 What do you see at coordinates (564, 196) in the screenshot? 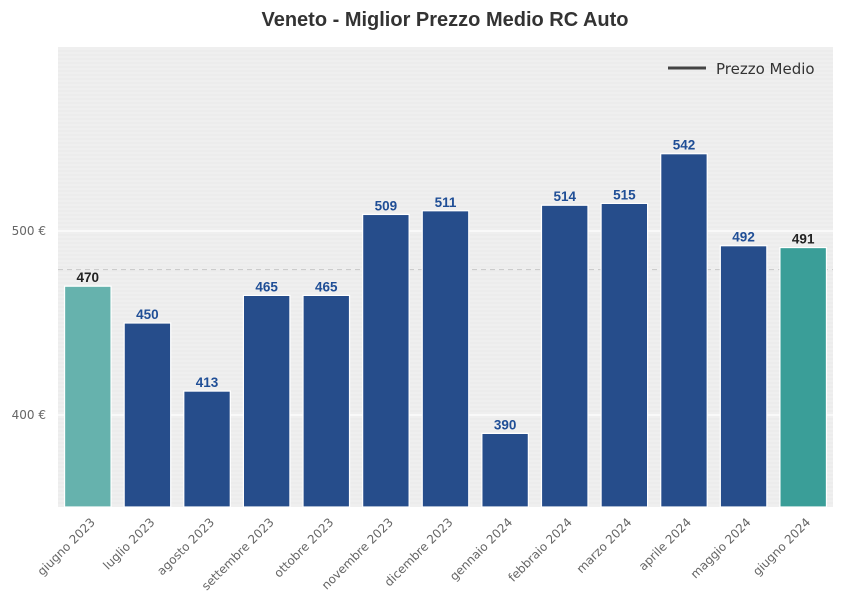
I see `data-label: 514` at bounding box center [564, 196].